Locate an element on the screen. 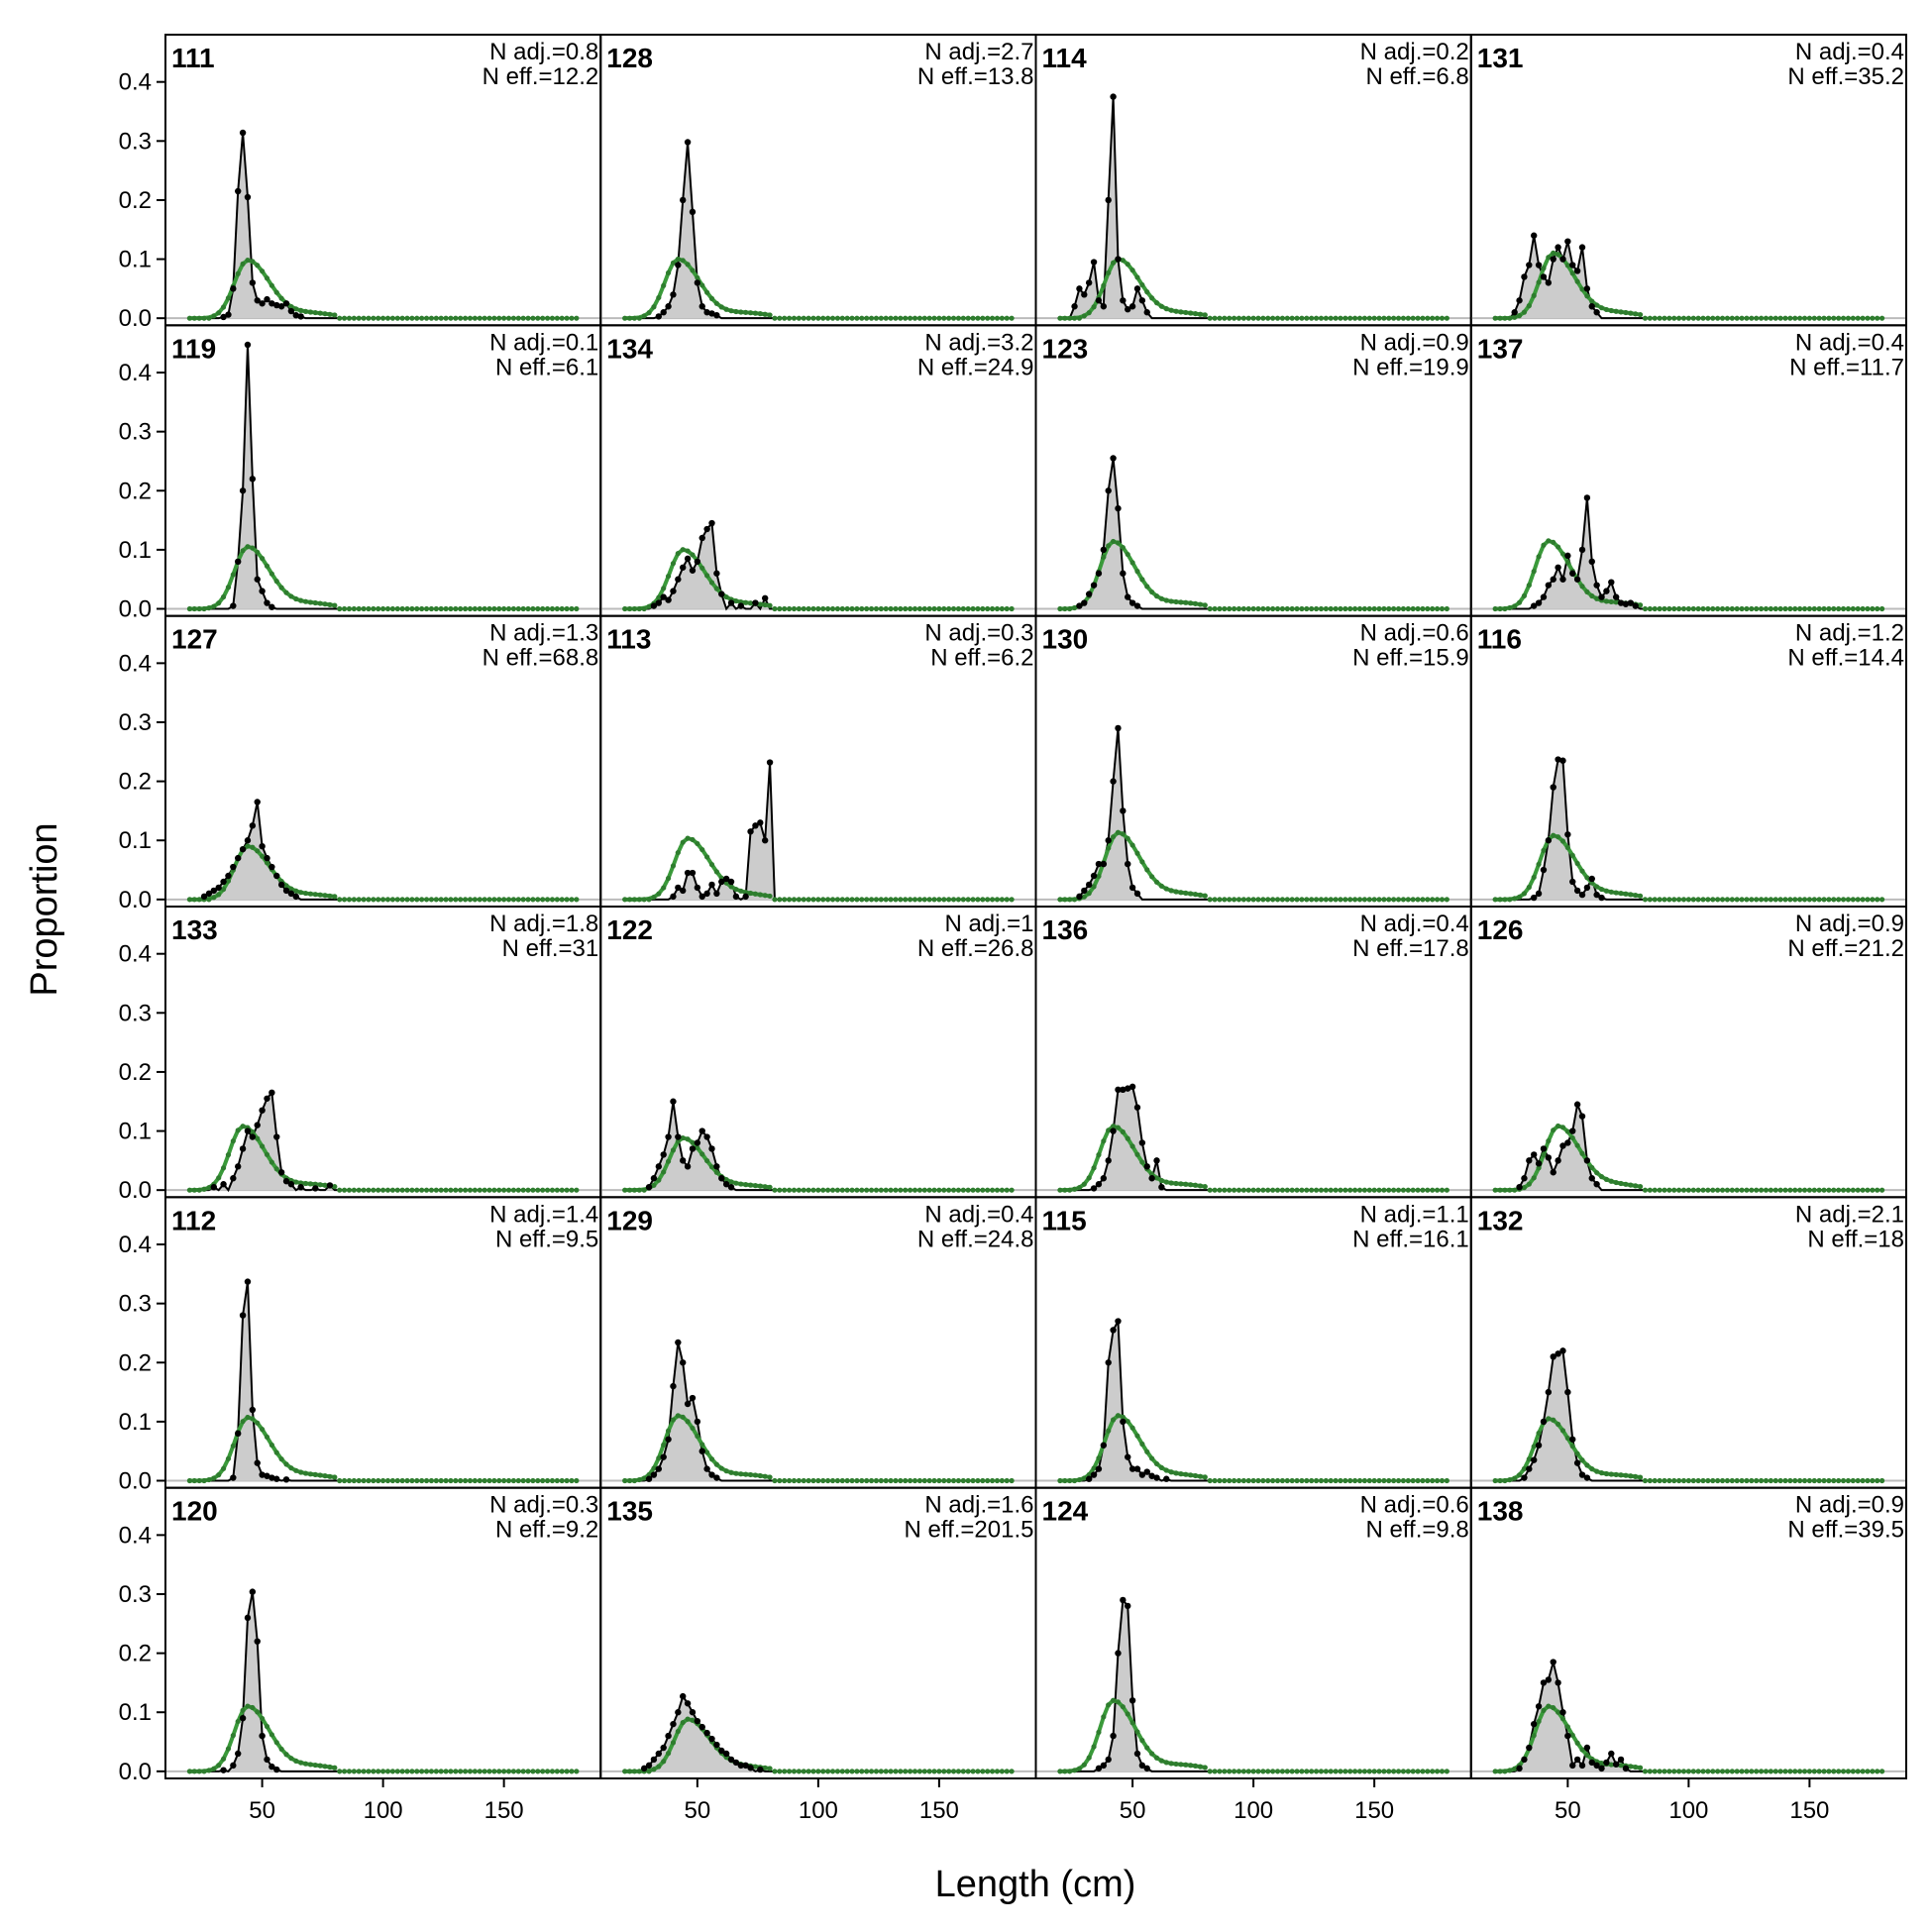  panel-label: 111 is located at coordinates (193, 58).